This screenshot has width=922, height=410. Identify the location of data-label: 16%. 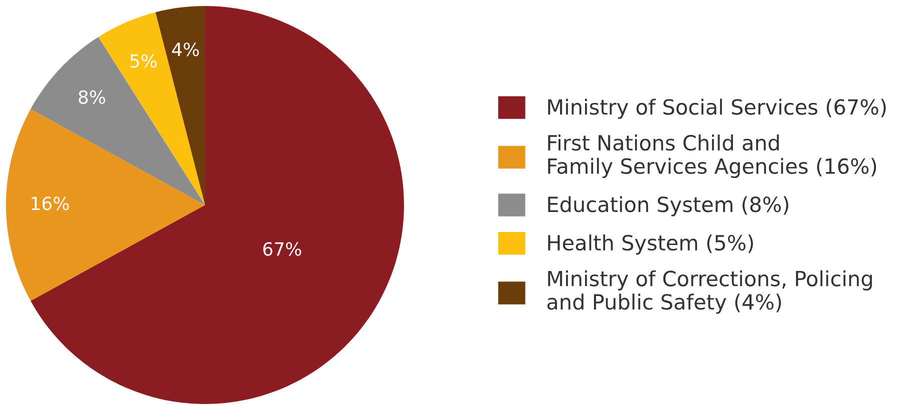
(50, 203).